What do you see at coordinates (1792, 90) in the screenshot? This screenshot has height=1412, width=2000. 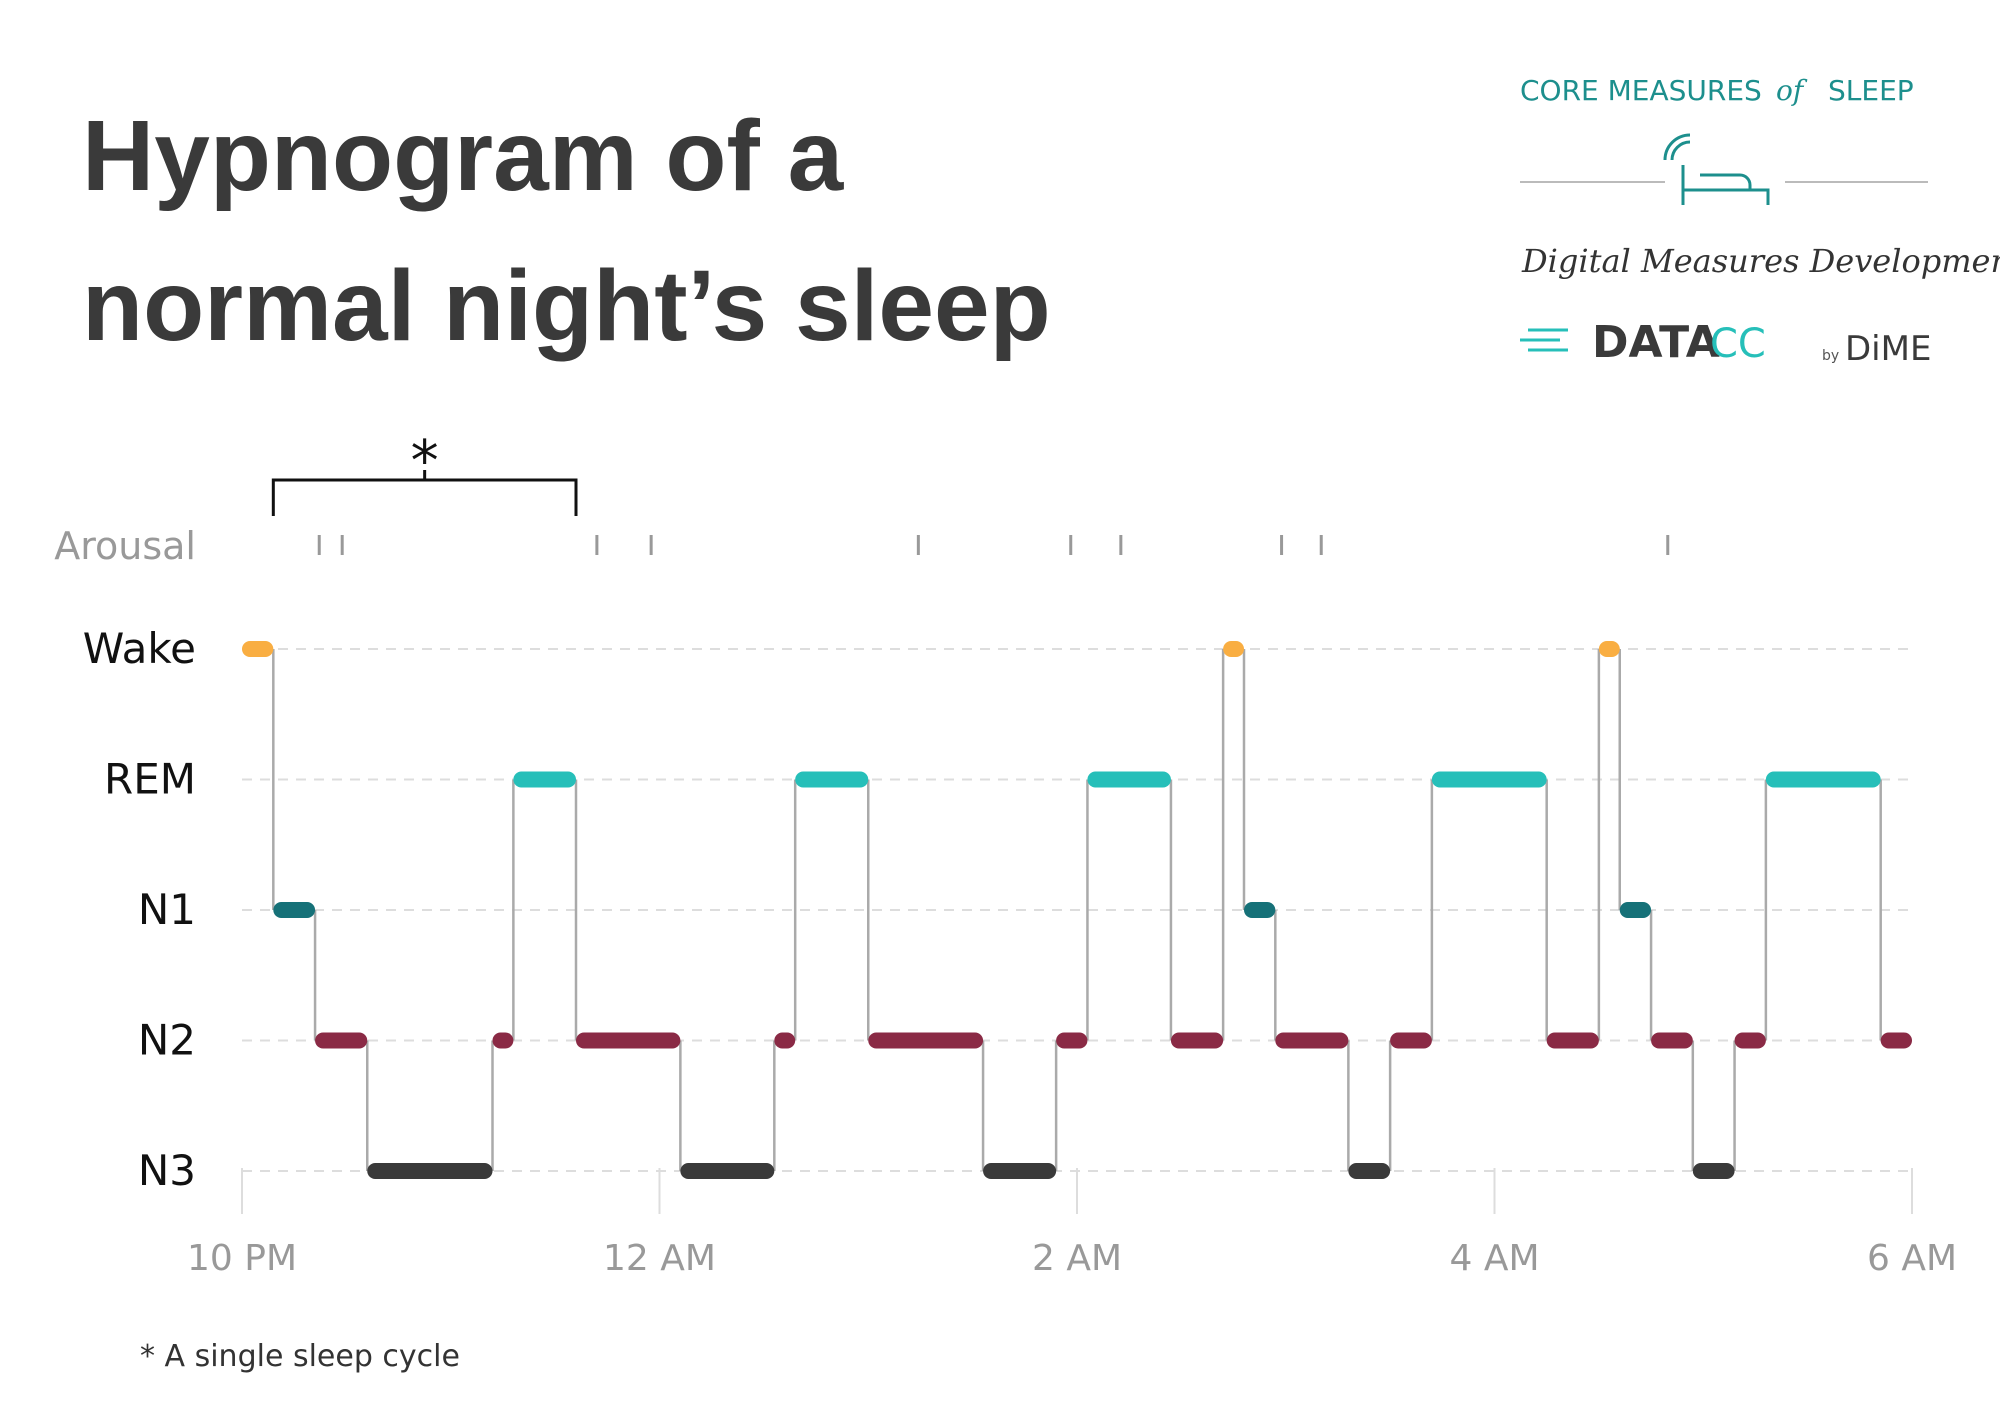 I see `logo-text: of` at bounding box center [1792, 90].